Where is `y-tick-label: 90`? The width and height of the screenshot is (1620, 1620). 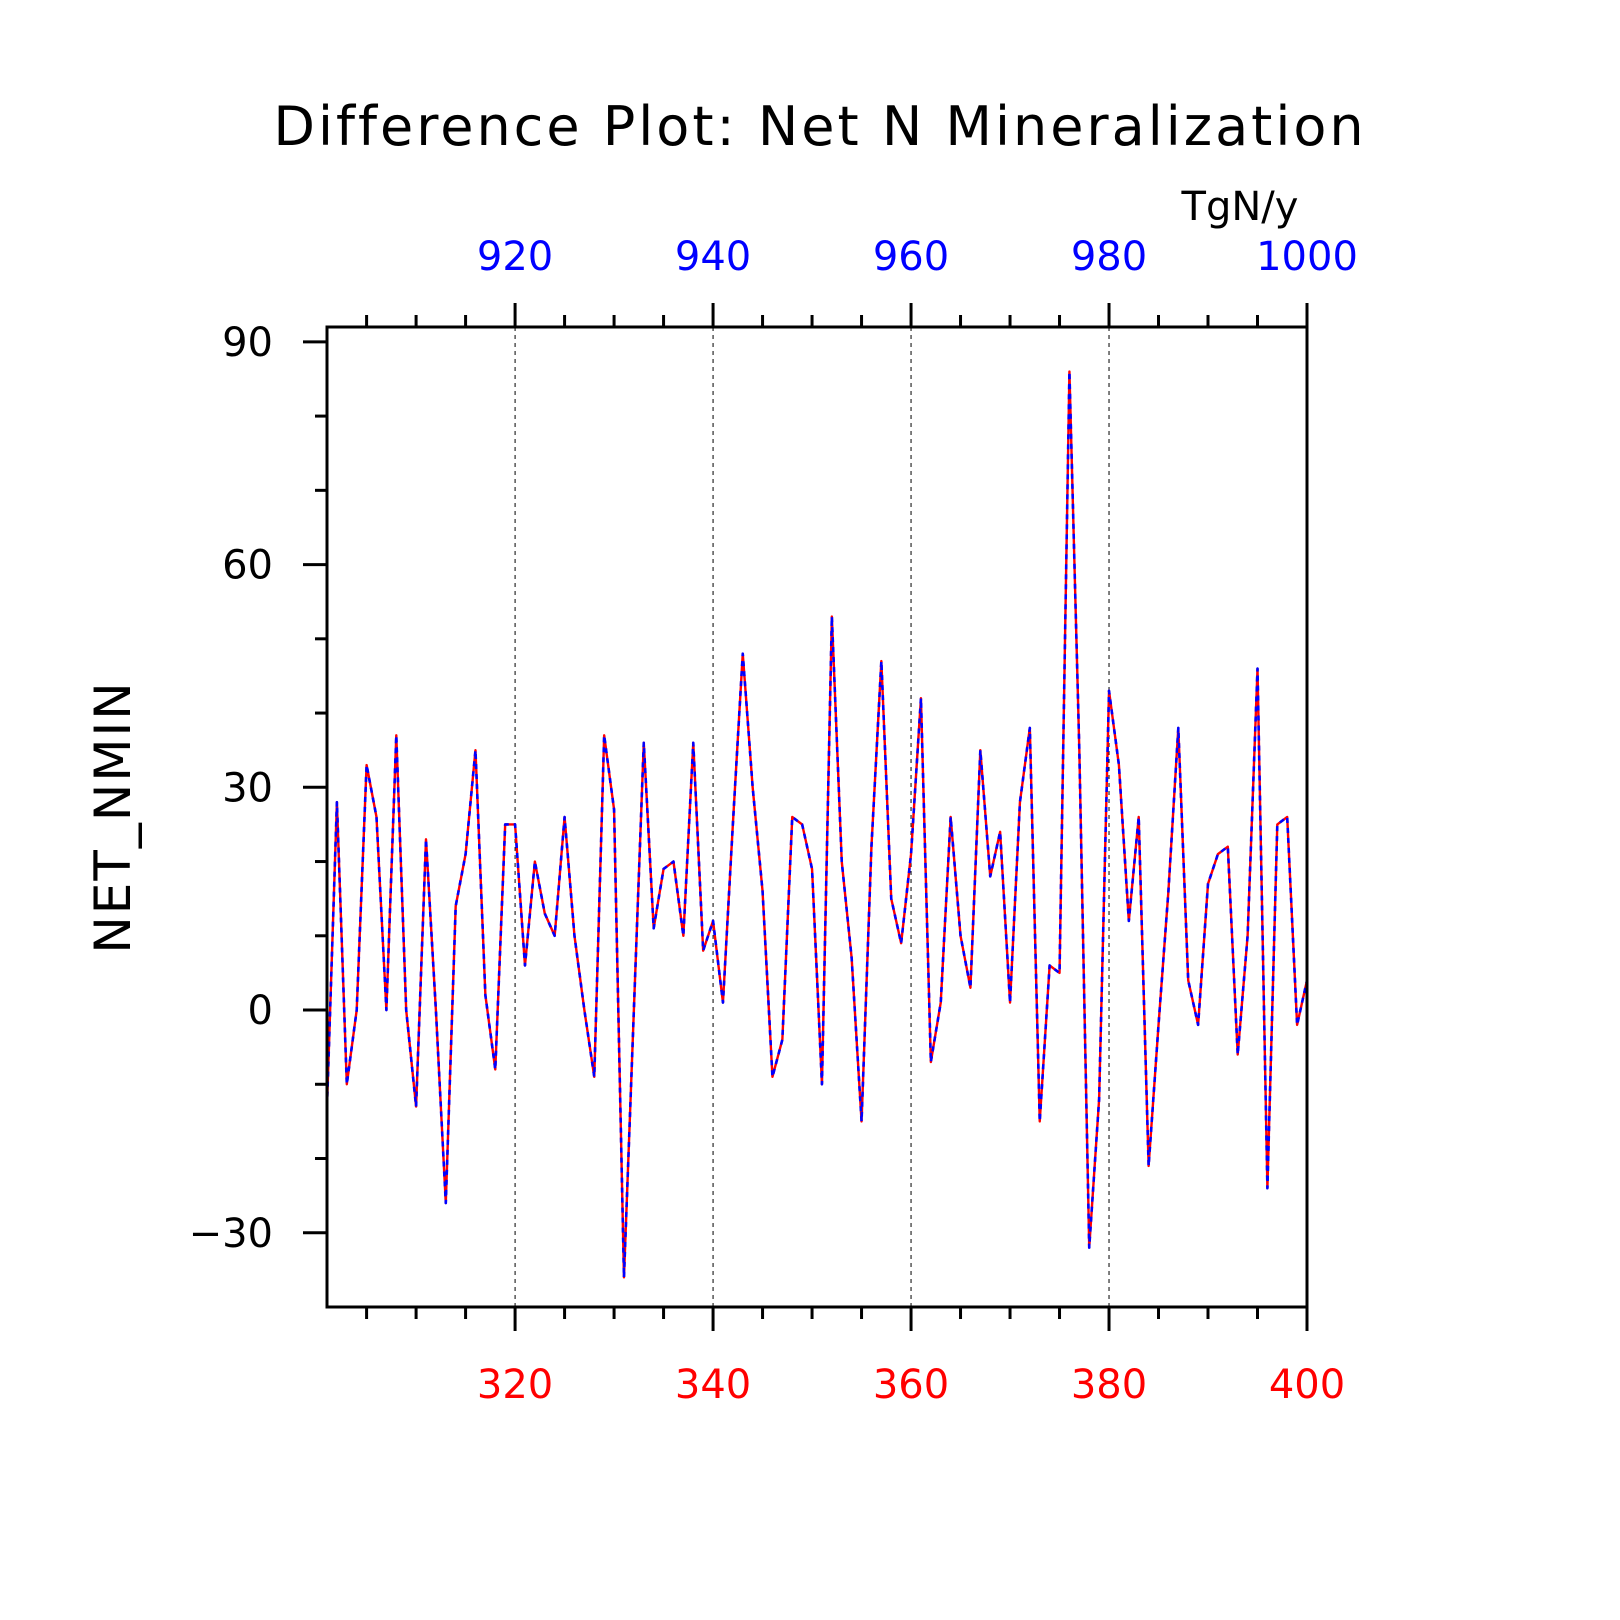
y-tick-label: 90 is located at coordinates (247, 343).